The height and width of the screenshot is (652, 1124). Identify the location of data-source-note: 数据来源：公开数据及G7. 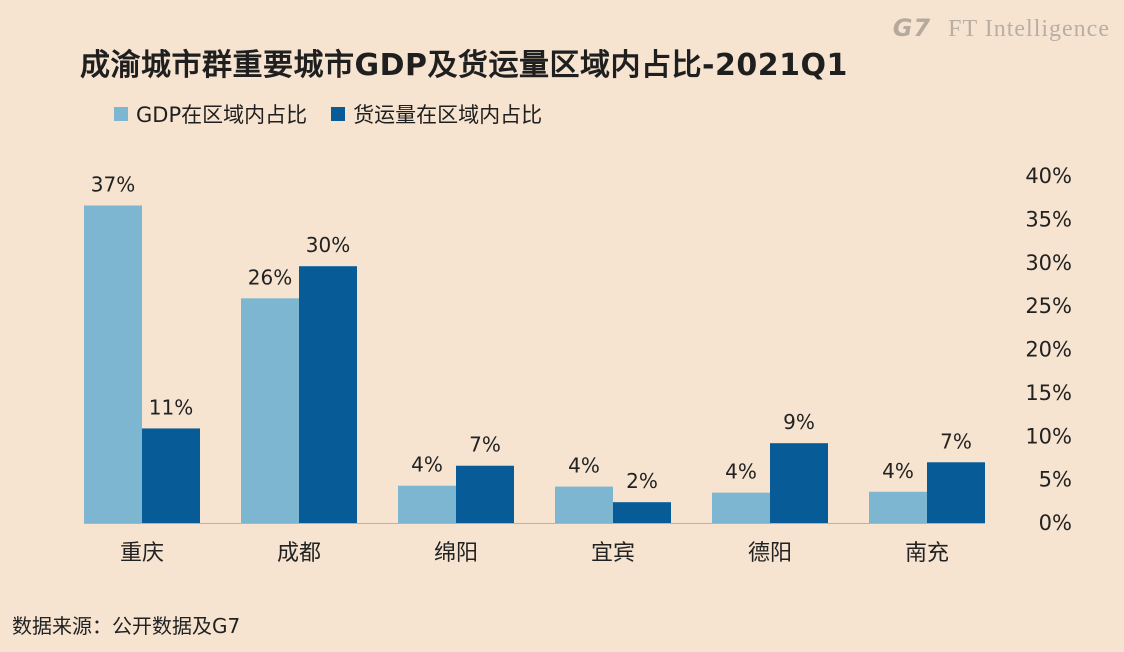
(126, 626).